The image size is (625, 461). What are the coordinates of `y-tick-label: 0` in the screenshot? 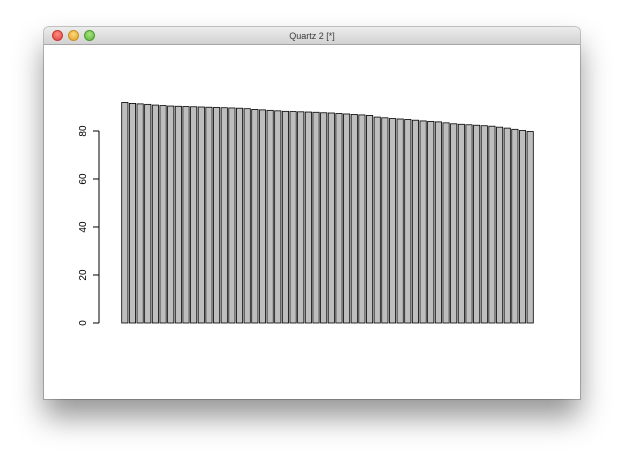 It's located at (83, 323).